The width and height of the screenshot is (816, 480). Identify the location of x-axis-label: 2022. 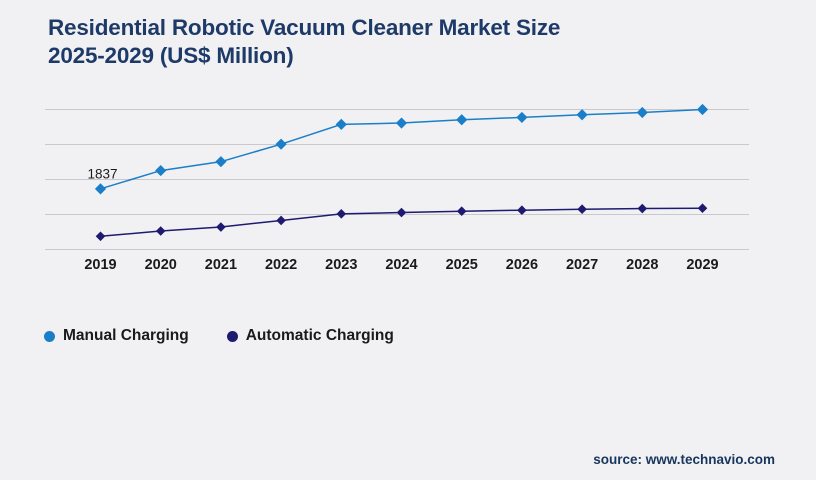
(281, 265).